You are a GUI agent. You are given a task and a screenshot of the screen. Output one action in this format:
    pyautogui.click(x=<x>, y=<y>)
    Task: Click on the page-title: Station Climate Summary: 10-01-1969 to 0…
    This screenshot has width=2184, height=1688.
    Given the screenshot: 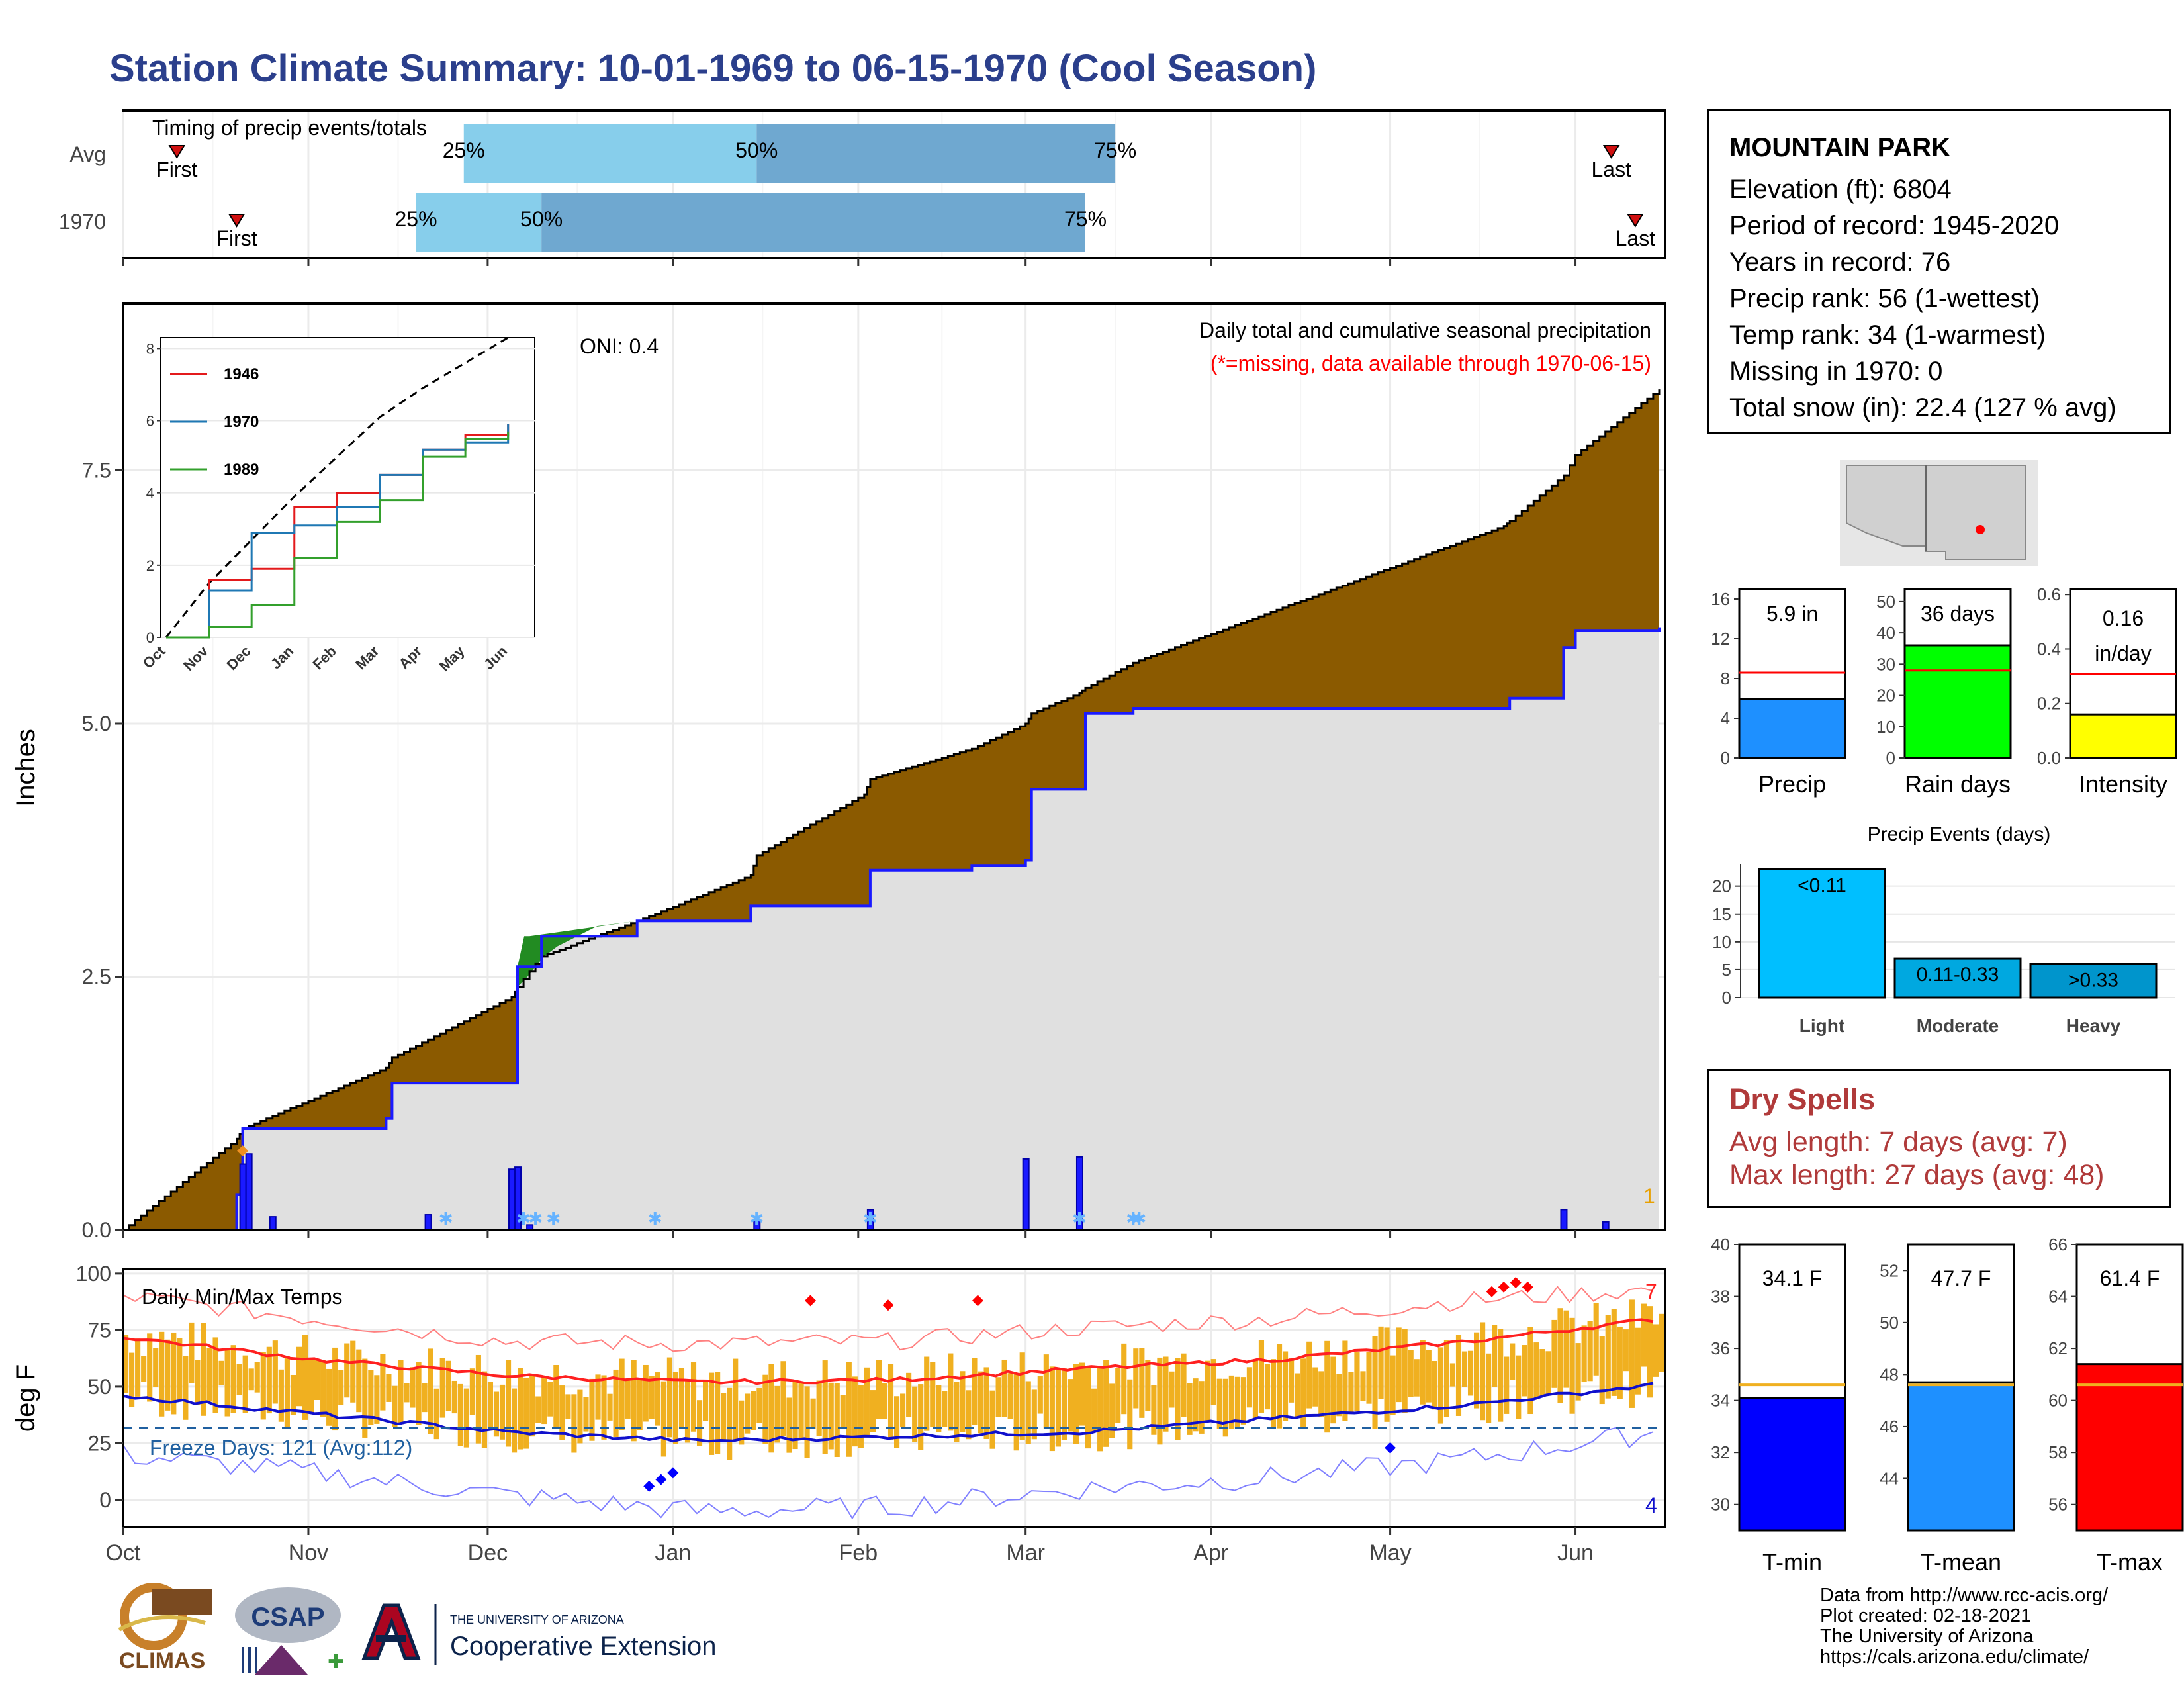 What is the action you would take?
    pyautogui.click(x=713, y=68)
    